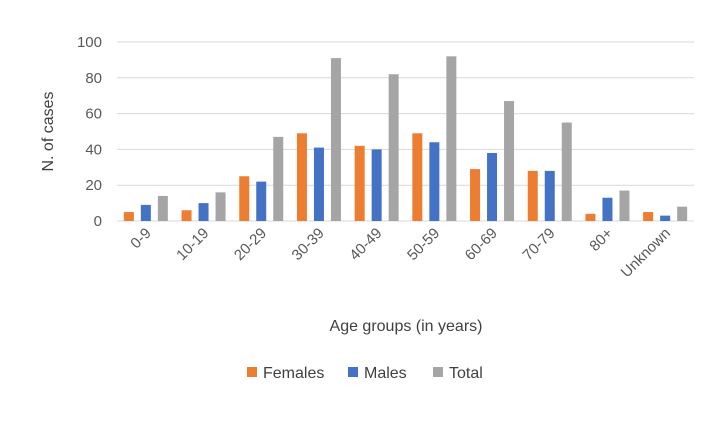  Describe the element at coordinates (590, 217) in the screenshot. I see `bar-females-80+` at that location.